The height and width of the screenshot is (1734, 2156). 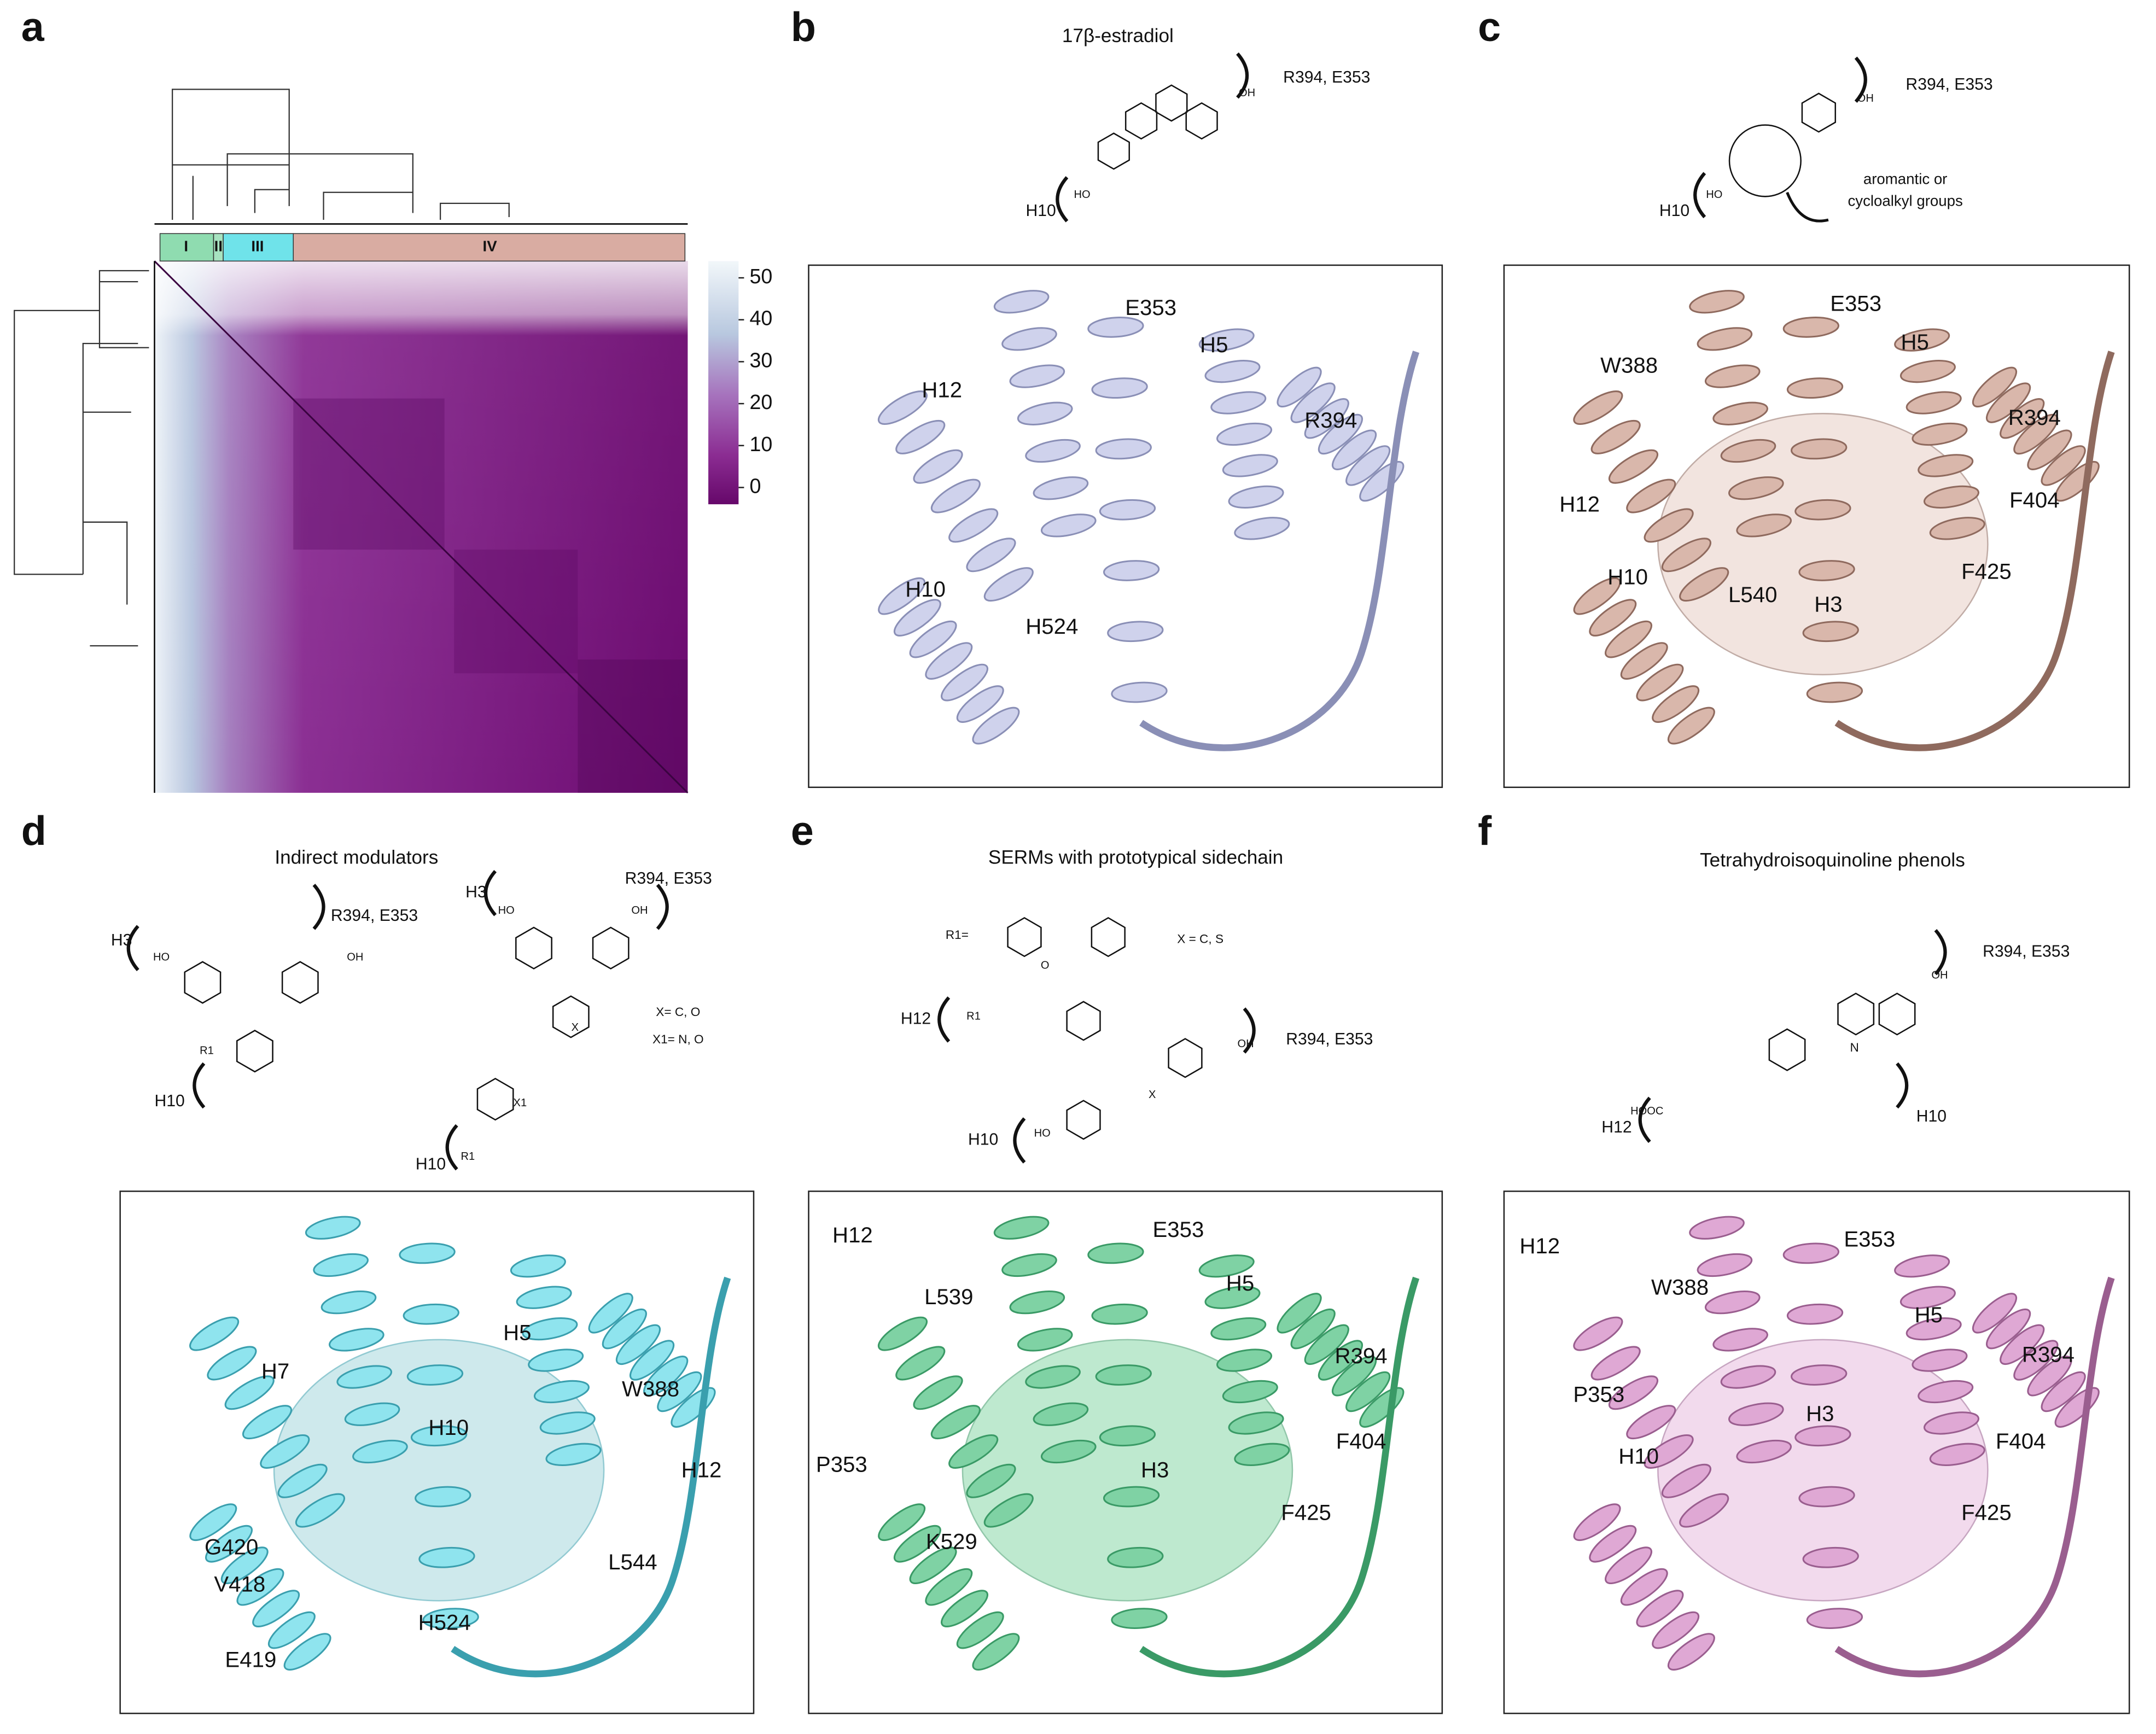 I want to click on residue-label: H10, so click(x=925, y=589).